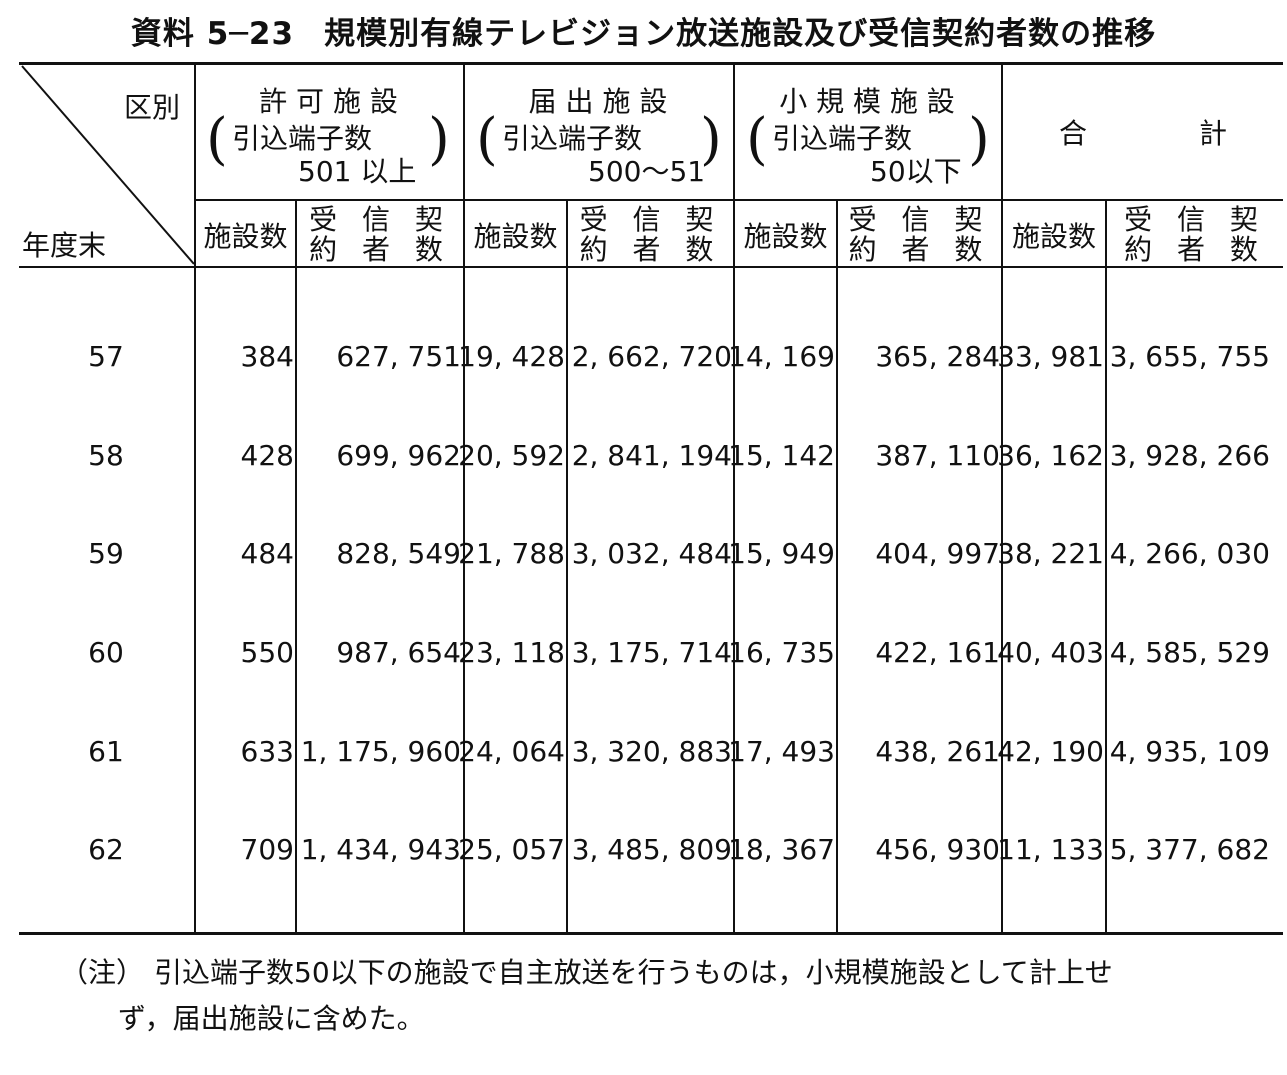 This screenshot has height=1075, width=1287. What do you see at coordinates (643, 30) in the screenshot?
I see `document-title: 資料 5─23 規模別有線テレビジョン放送施設及び受信契約者数の推移` at bounding box center [643, 30].